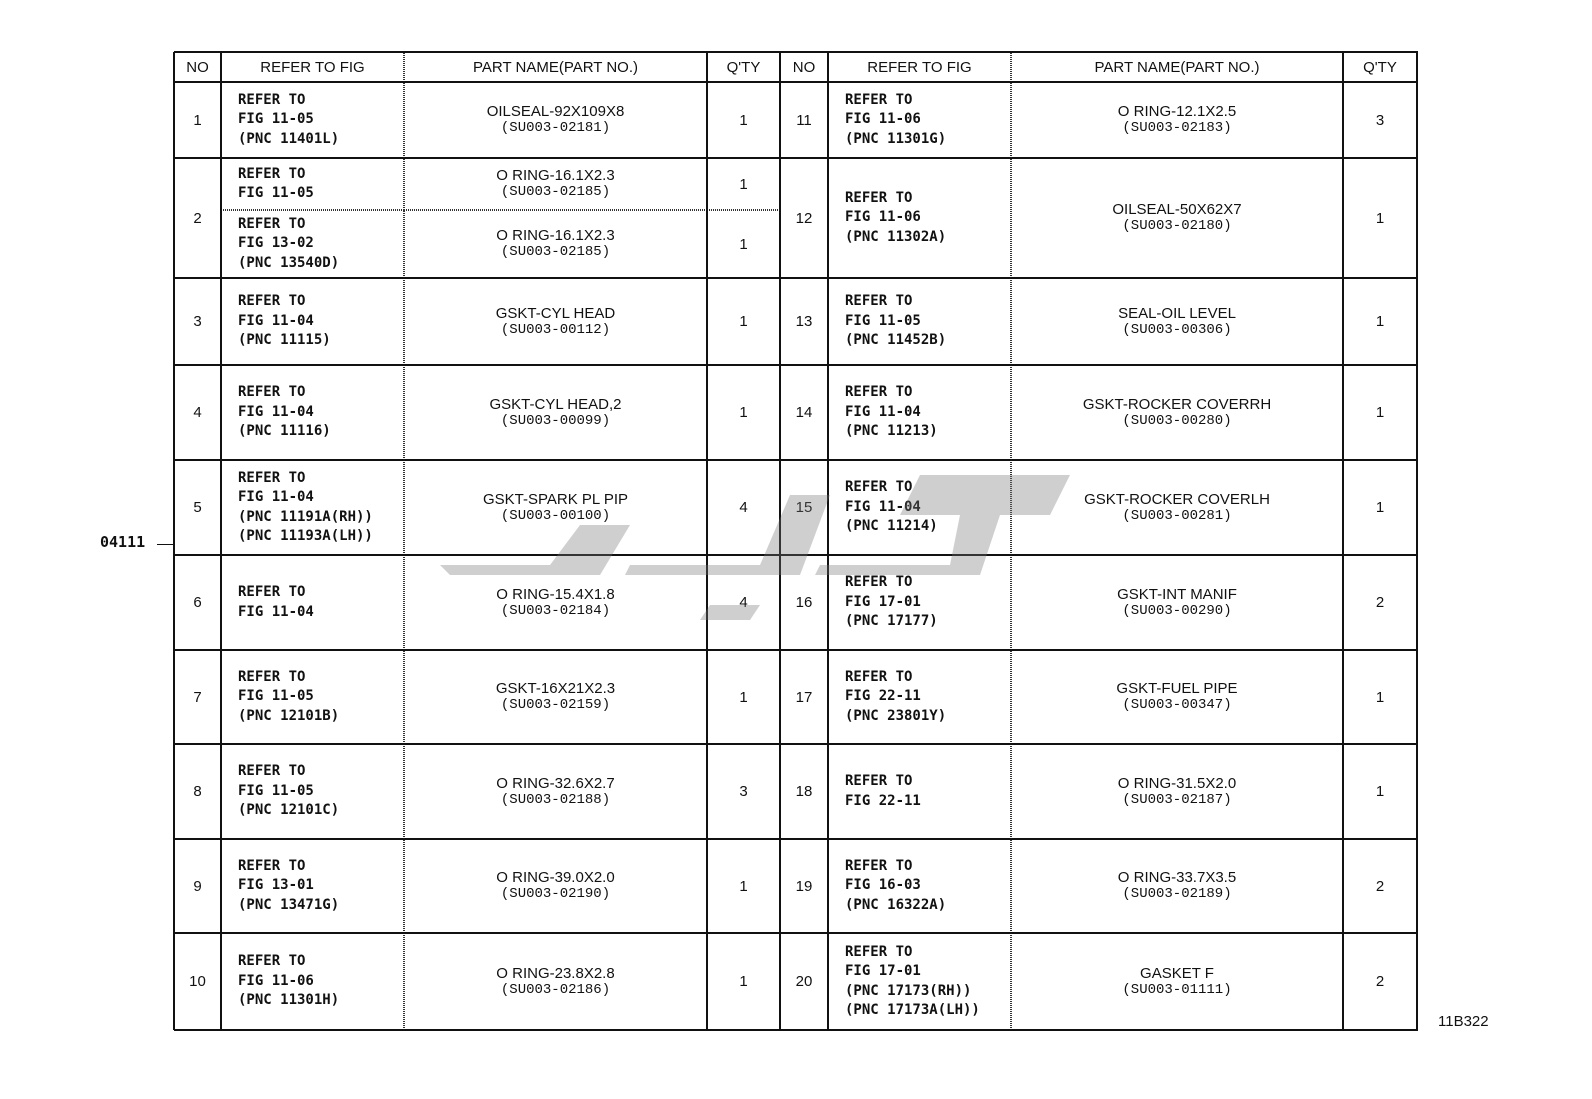 The height and width of the screenshot is (1099, 1592). I want to click on part-name: O RING-16.1X2.3, so click(555, 175).